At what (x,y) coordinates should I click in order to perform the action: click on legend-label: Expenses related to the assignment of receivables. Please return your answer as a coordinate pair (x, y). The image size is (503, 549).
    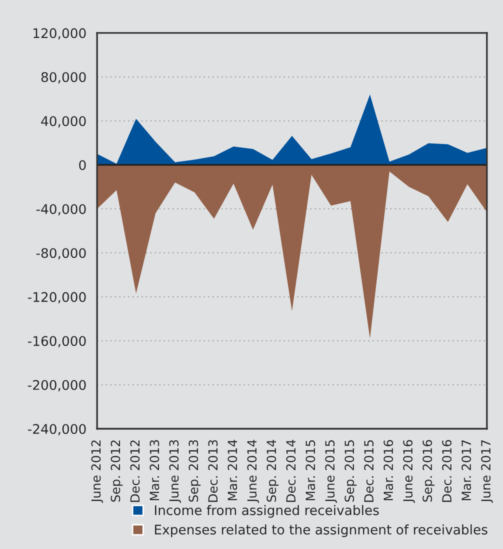
    Looking at the image, I should click on (321, 531).